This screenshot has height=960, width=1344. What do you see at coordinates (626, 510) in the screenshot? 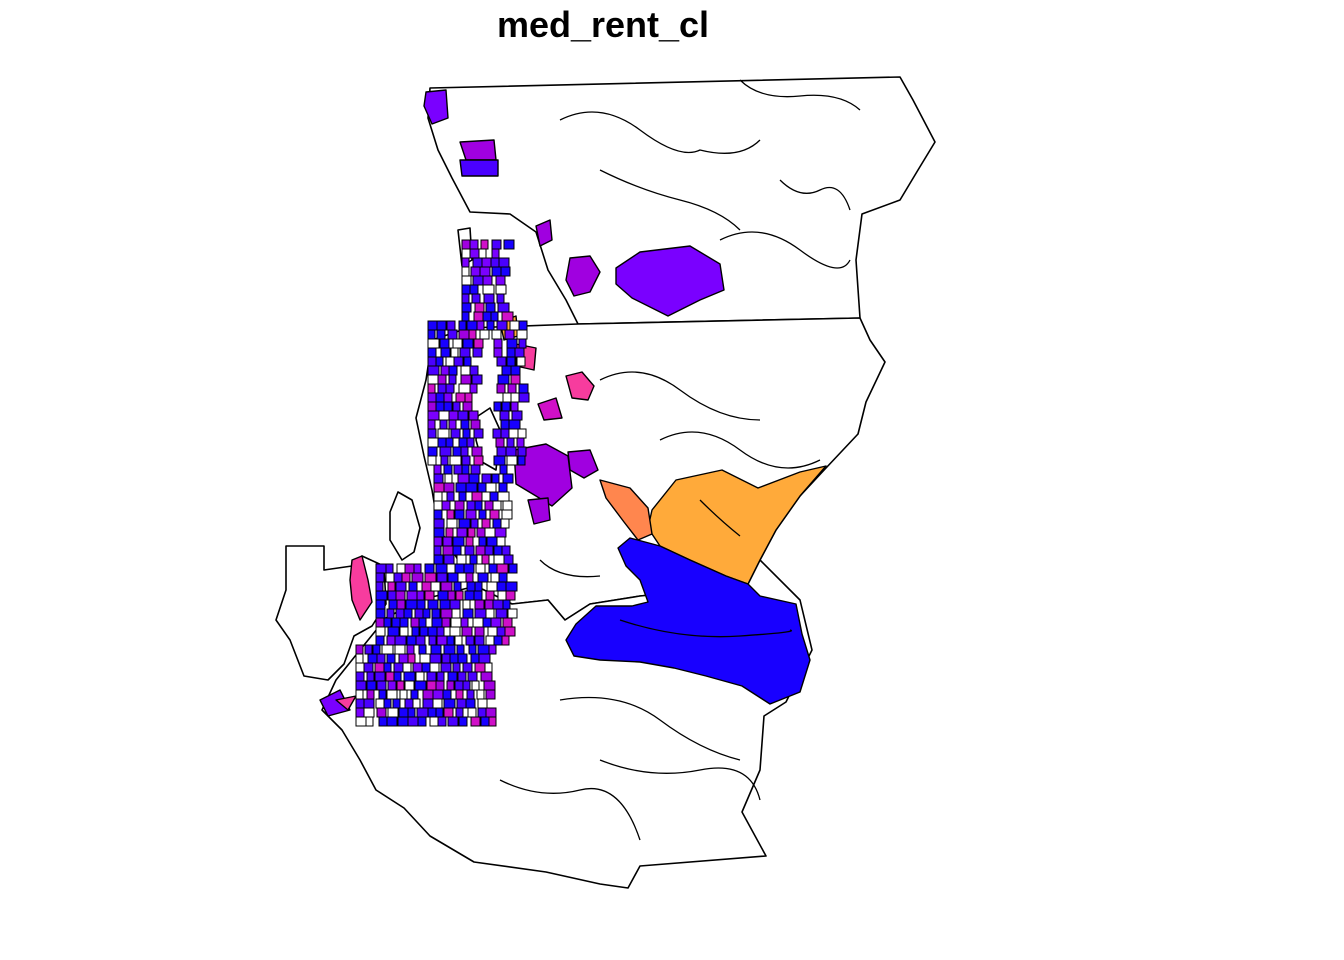
I see `tract-salmon` at bounding box center [626, 510].